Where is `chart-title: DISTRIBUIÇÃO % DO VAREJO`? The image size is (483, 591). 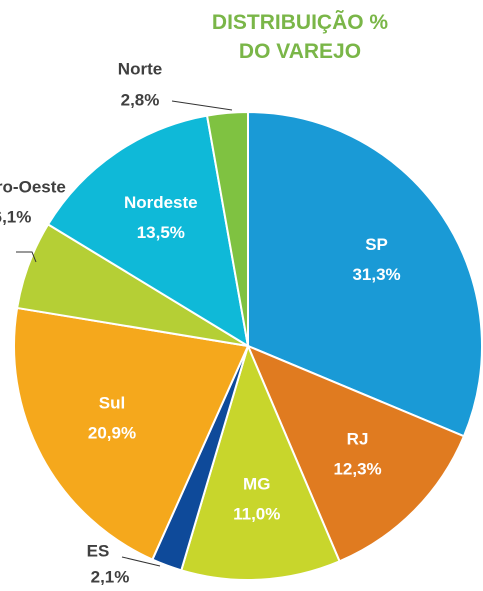
chart-title: DISTRIBUIÇÃO % DO VAREJO is located at coordinates (300, 37).